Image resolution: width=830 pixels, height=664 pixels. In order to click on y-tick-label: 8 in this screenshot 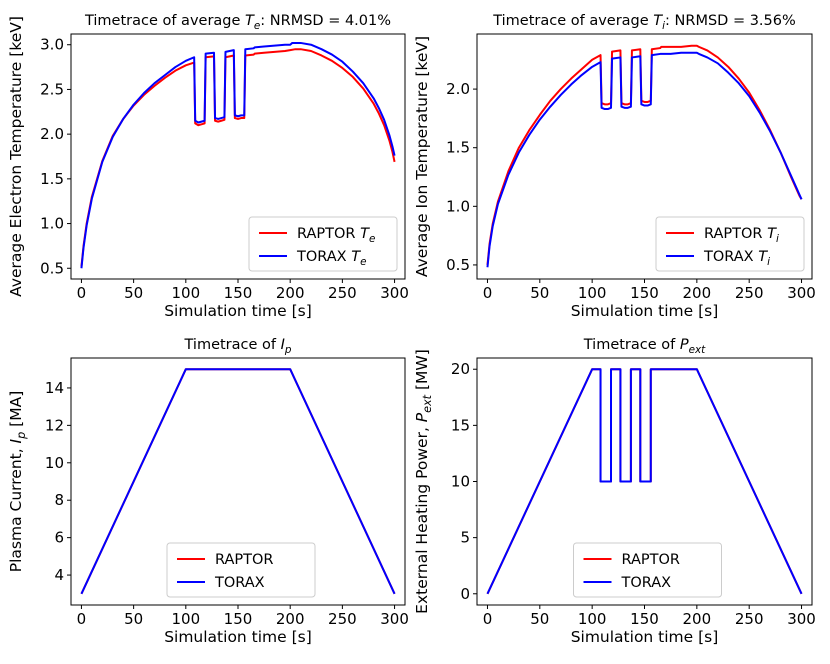, I will do `click(59, 500)`.